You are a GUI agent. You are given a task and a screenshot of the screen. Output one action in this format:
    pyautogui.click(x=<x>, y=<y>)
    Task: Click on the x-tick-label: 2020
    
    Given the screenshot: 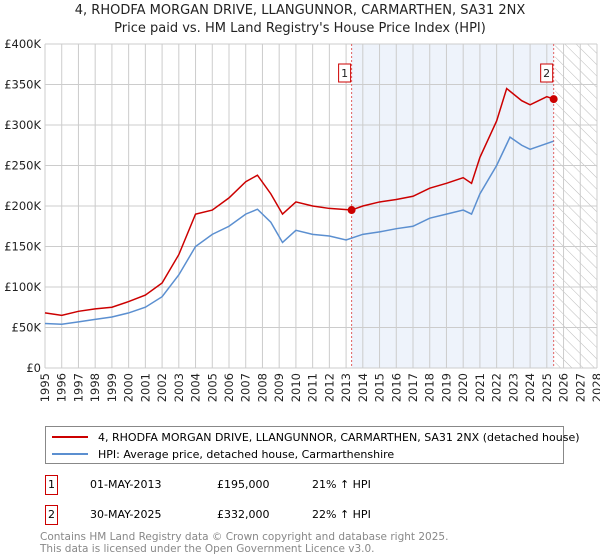 What is the action you would take?
    pyautogui.click(x=463, y=387)
    